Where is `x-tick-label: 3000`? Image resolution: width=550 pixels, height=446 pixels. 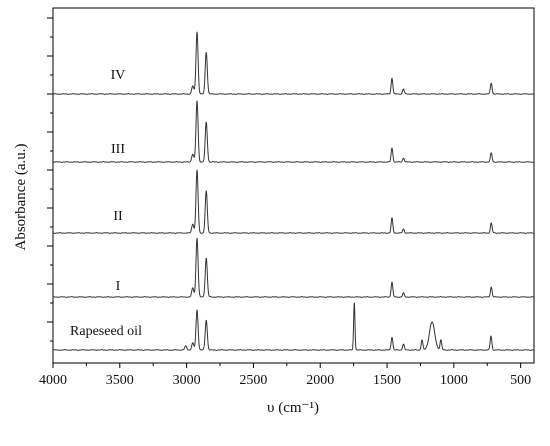 x-tick-label: 3000 is located at coordinates (187, 380).